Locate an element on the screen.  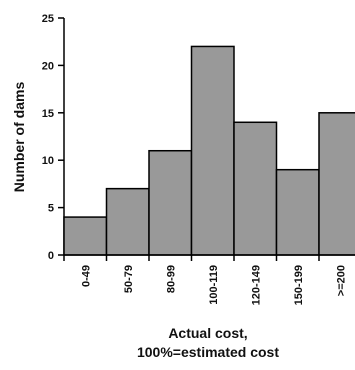
x-axis-title-line2: 100%=estimated cost is located at coordinates (208, 352).